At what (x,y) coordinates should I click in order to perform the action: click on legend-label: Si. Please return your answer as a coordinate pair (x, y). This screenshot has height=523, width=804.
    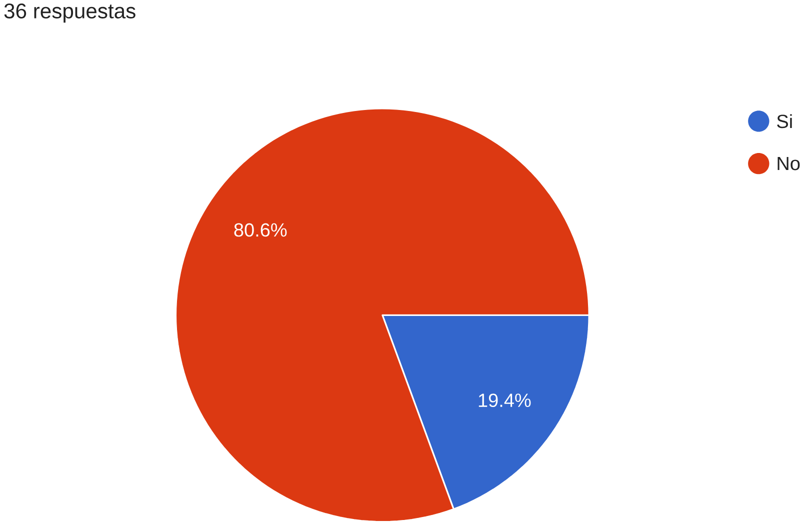
    Looking at the image, I should click on (784, 121).